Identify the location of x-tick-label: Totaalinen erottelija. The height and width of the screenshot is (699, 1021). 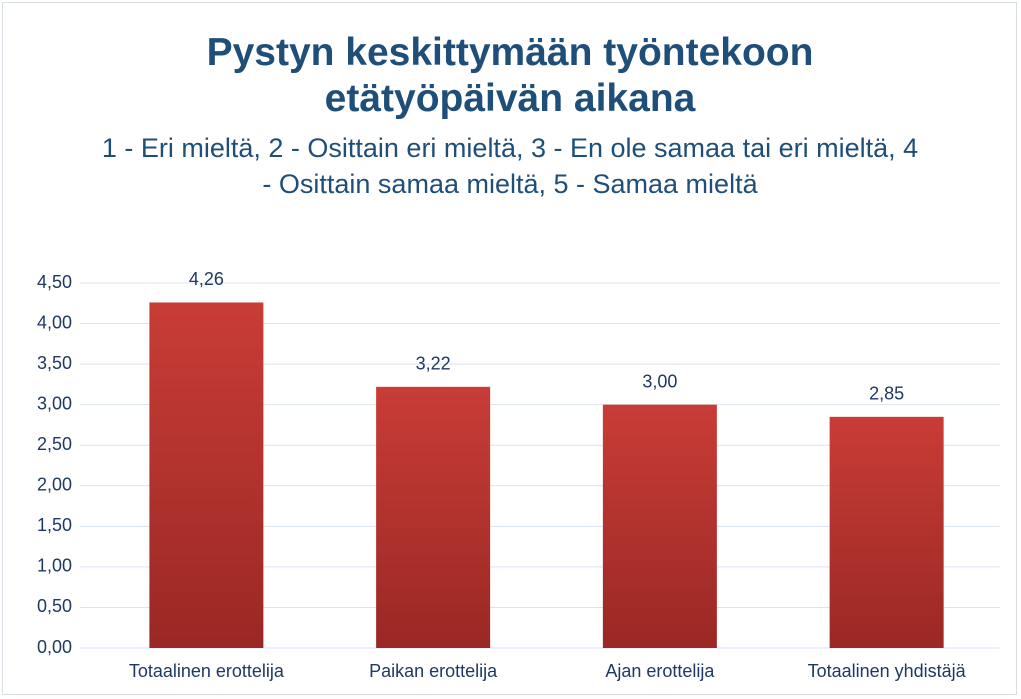
(207, 671).